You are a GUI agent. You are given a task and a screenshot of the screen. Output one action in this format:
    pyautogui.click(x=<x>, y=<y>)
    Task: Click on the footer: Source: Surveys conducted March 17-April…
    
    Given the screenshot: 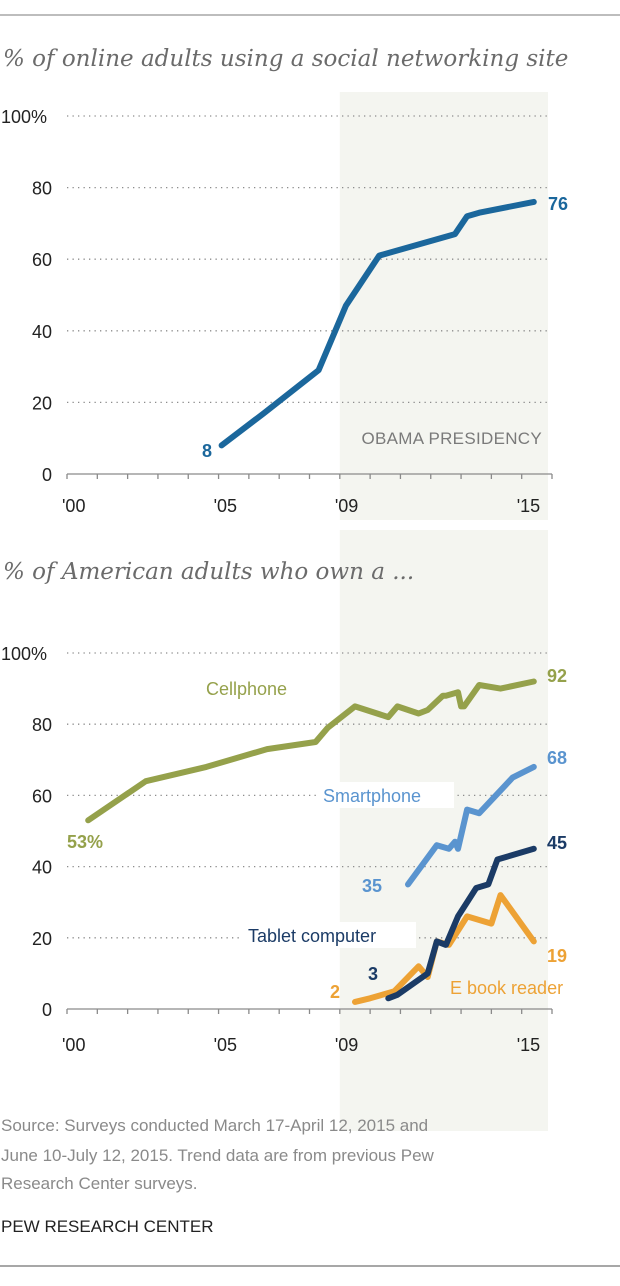 What is the action you would take?
    pyautogui.click(x=310, y=1191)
    